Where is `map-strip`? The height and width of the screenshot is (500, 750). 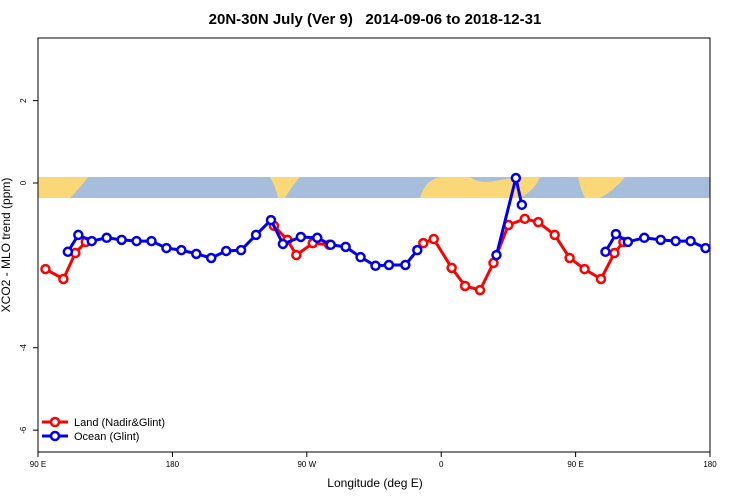
map-strip is located at coordinates (374, 187).